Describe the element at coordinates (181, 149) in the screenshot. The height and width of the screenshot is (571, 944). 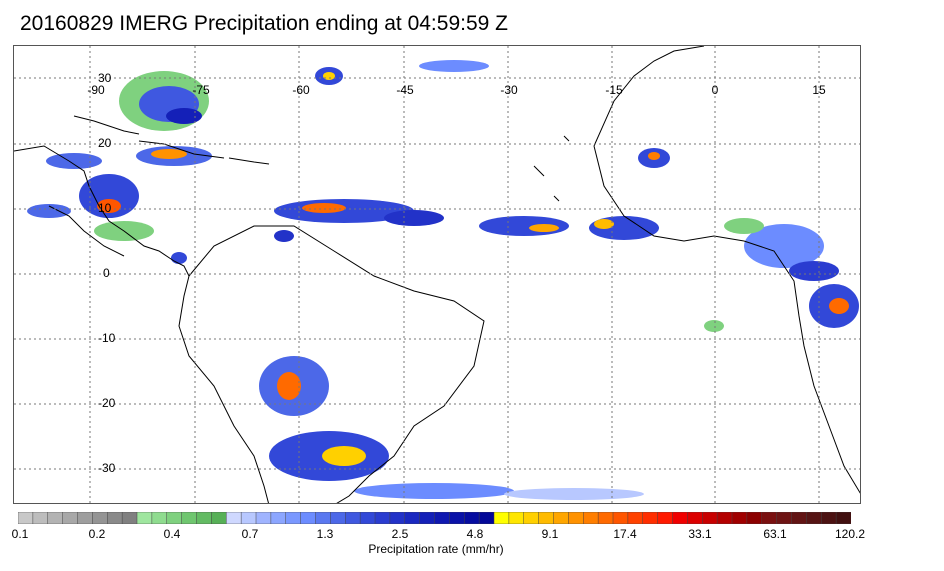
I see `cuba` at that location.